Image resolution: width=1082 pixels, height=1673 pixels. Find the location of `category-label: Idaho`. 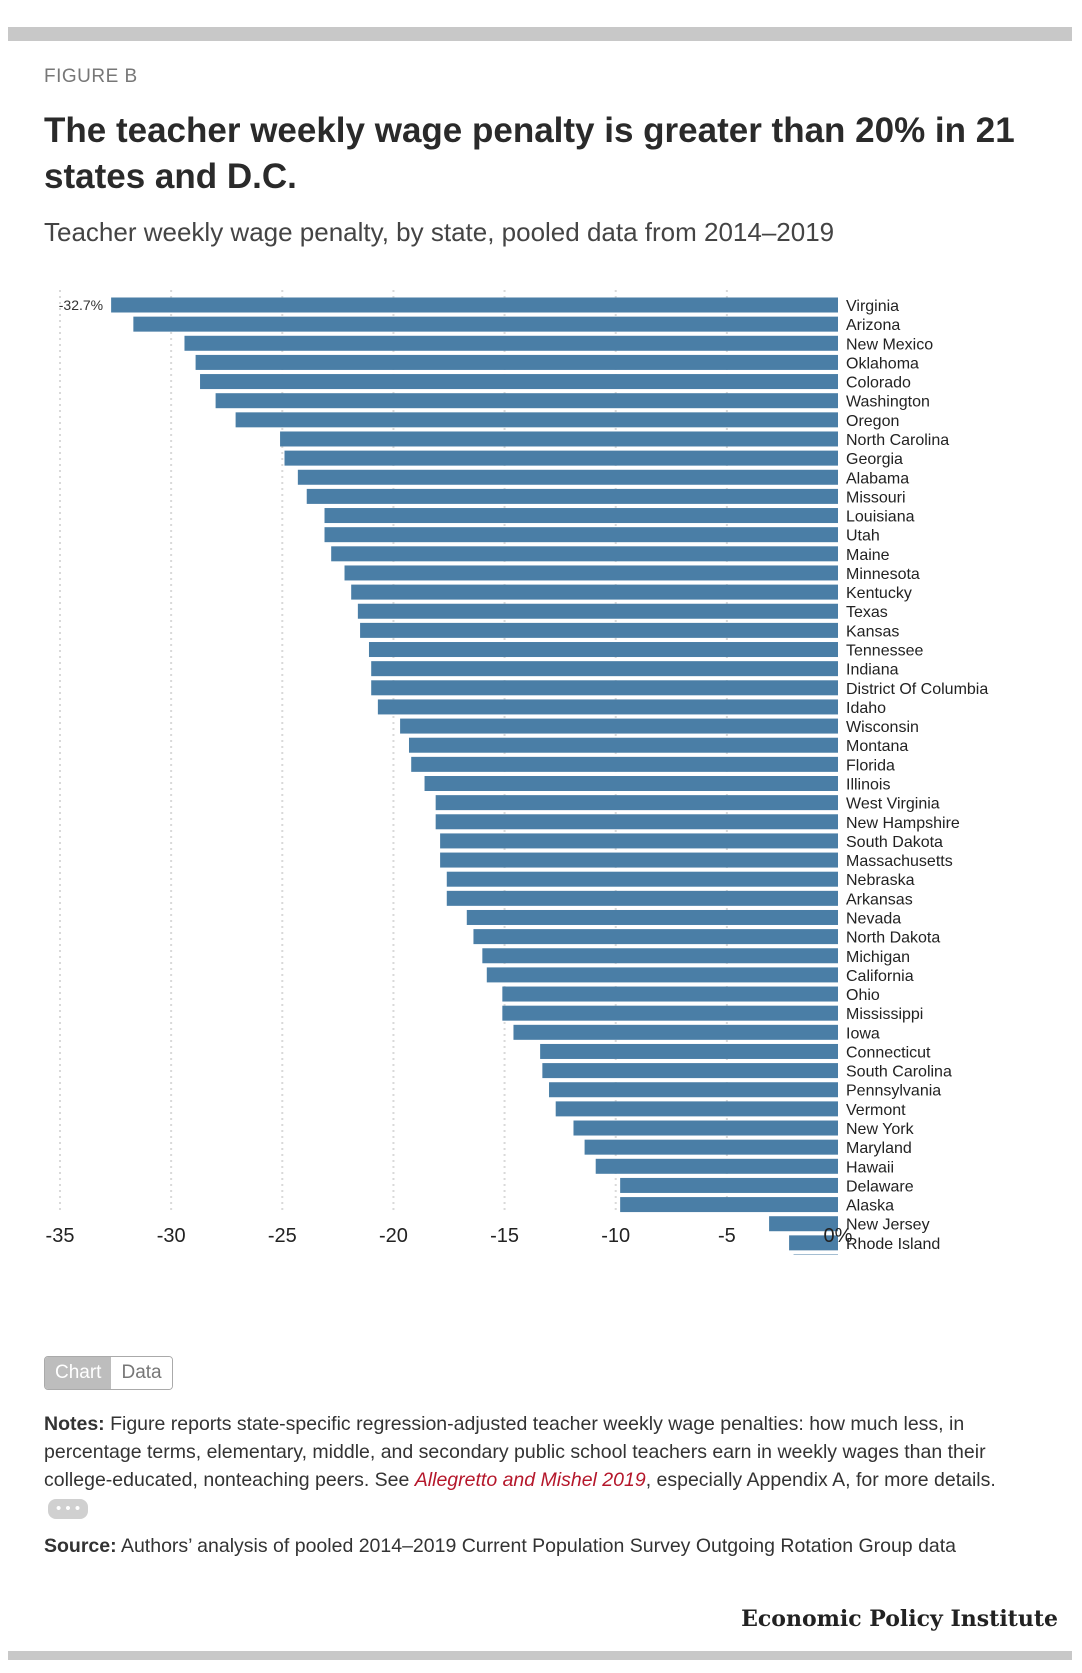

category-label: Idaho is located at coordinates (866, 708).